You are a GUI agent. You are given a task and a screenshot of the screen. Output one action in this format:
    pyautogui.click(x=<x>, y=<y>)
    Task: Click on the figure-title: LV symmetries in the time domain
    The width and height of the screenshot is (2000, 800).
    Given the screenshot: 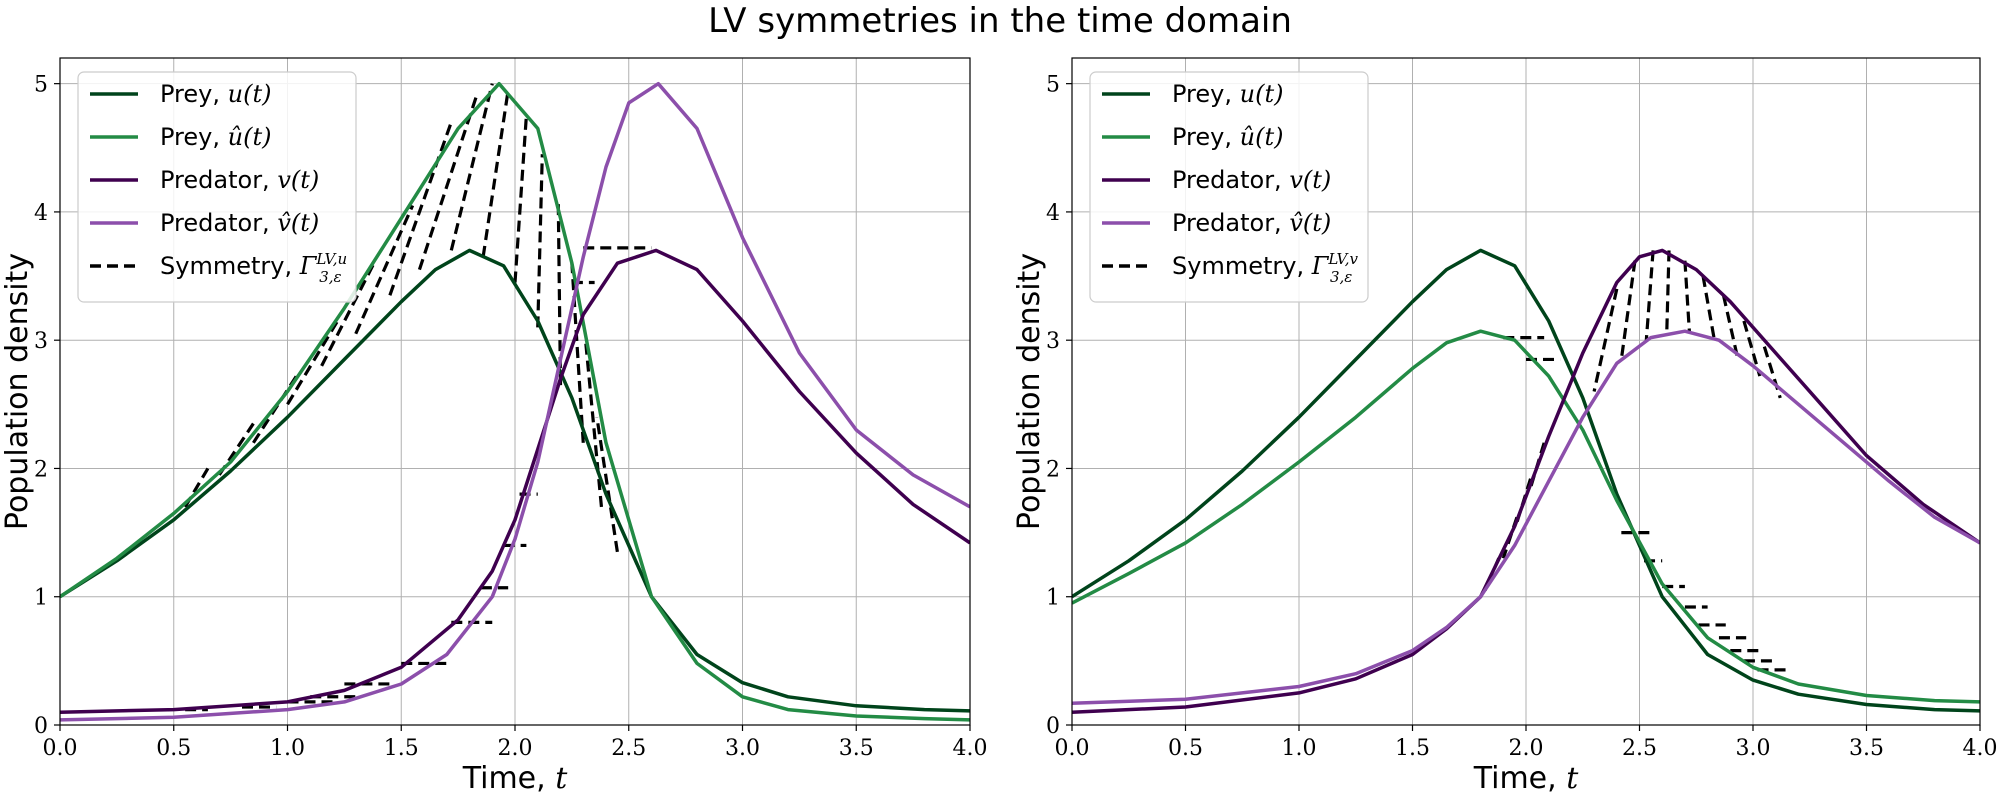 What is the action you would take?
    pyautogui.click(x=1000, y=21)
    